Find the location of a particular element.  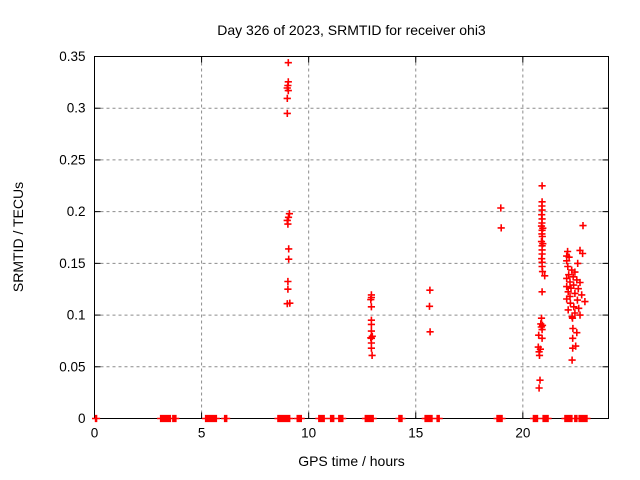

x-axis-label: GPS time / hours is located at coordinates (351, 461).